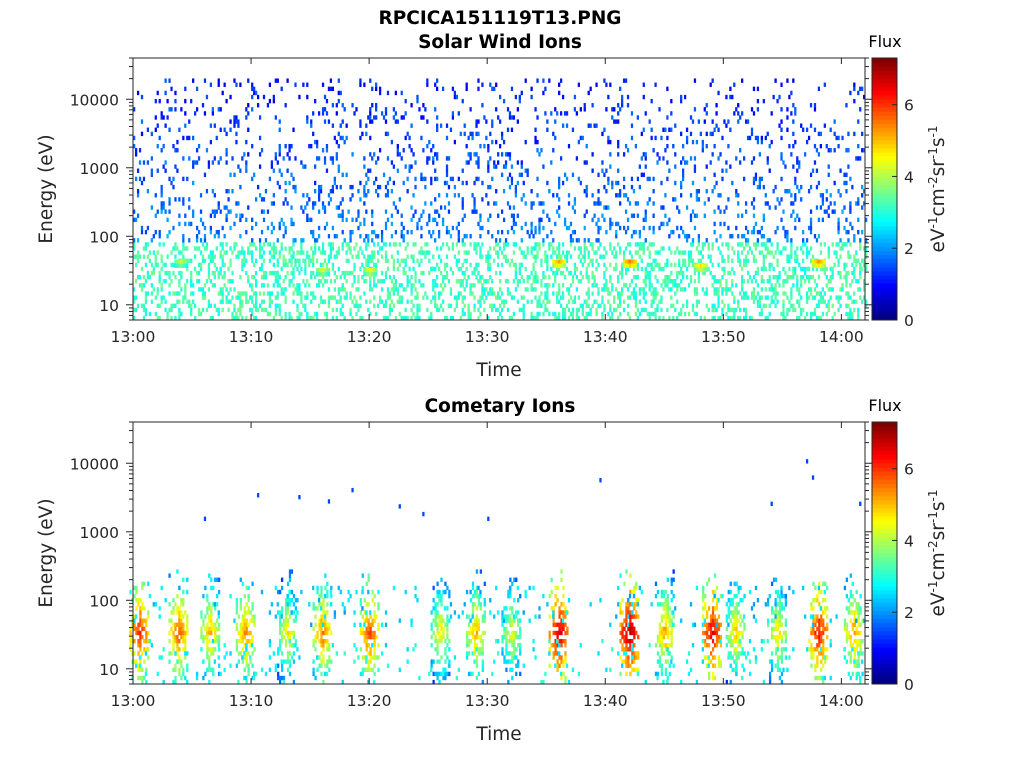  What do you see at coordinates (561, 261) in the screenshot?
I see `solar-wind-hotspot` at bounding box center [561, 261].